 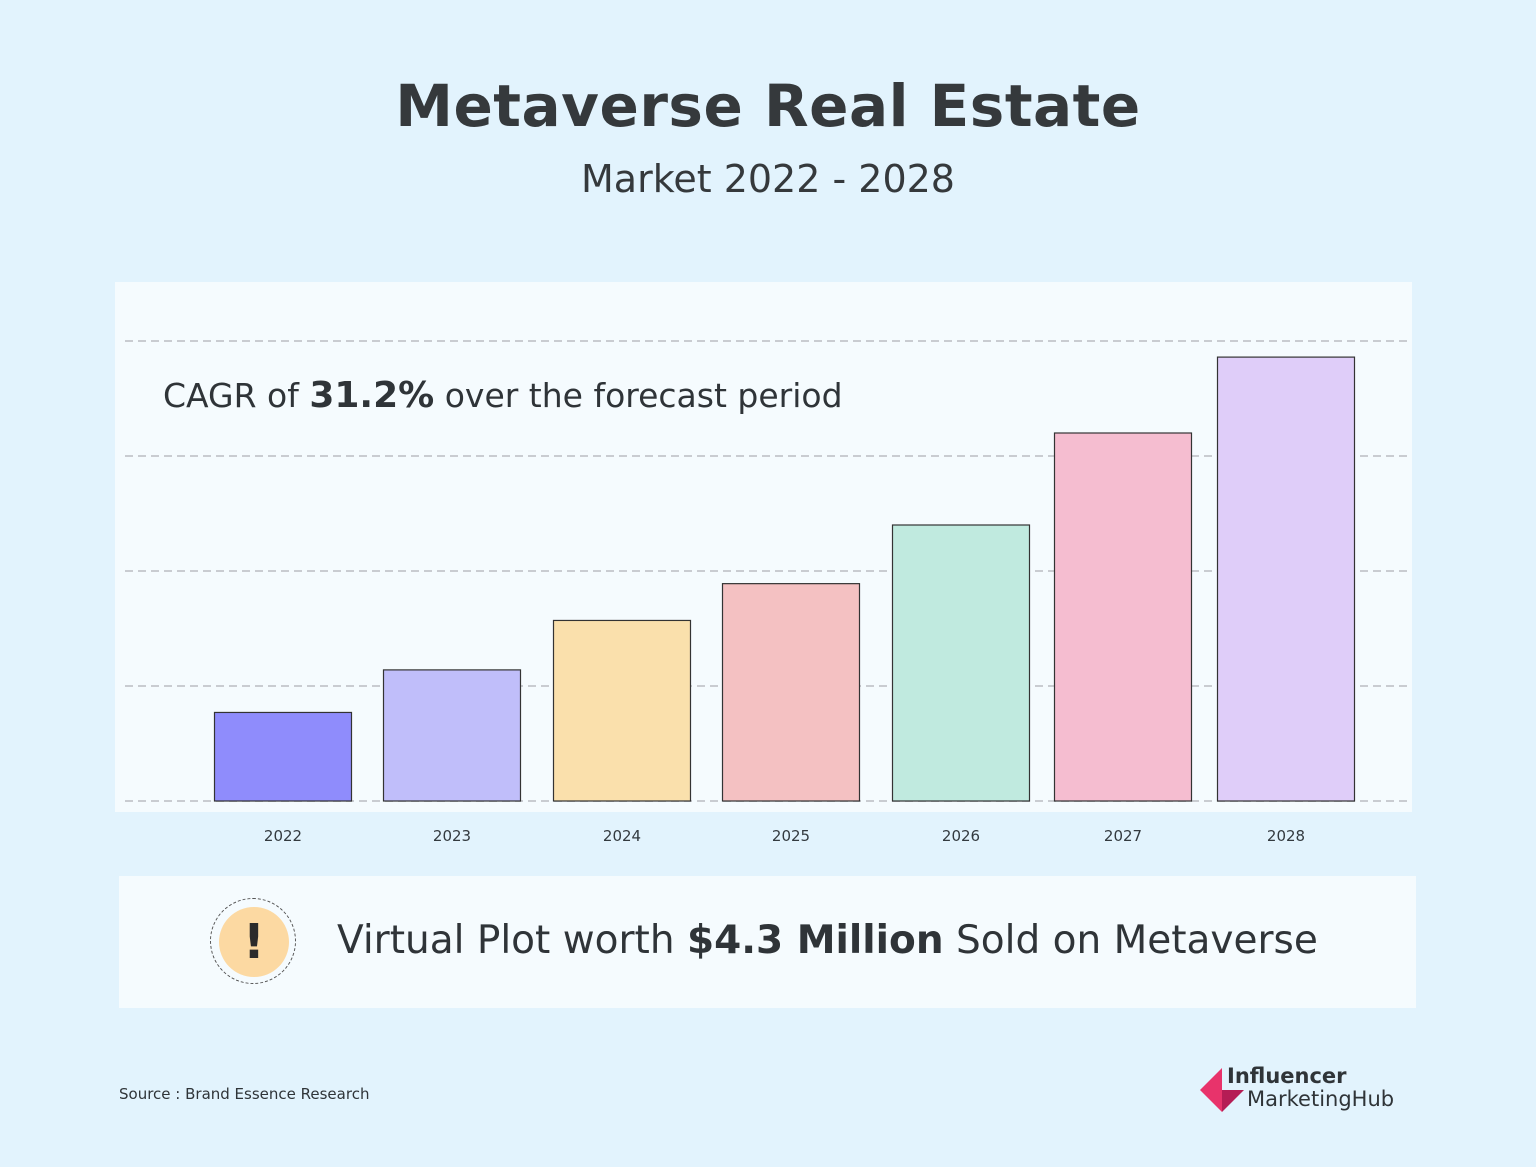 What do you see at coordinates (815, 940) in the screenshot?
I see `callout-amount: $4.3 Million` at bounding box center [815, 940].